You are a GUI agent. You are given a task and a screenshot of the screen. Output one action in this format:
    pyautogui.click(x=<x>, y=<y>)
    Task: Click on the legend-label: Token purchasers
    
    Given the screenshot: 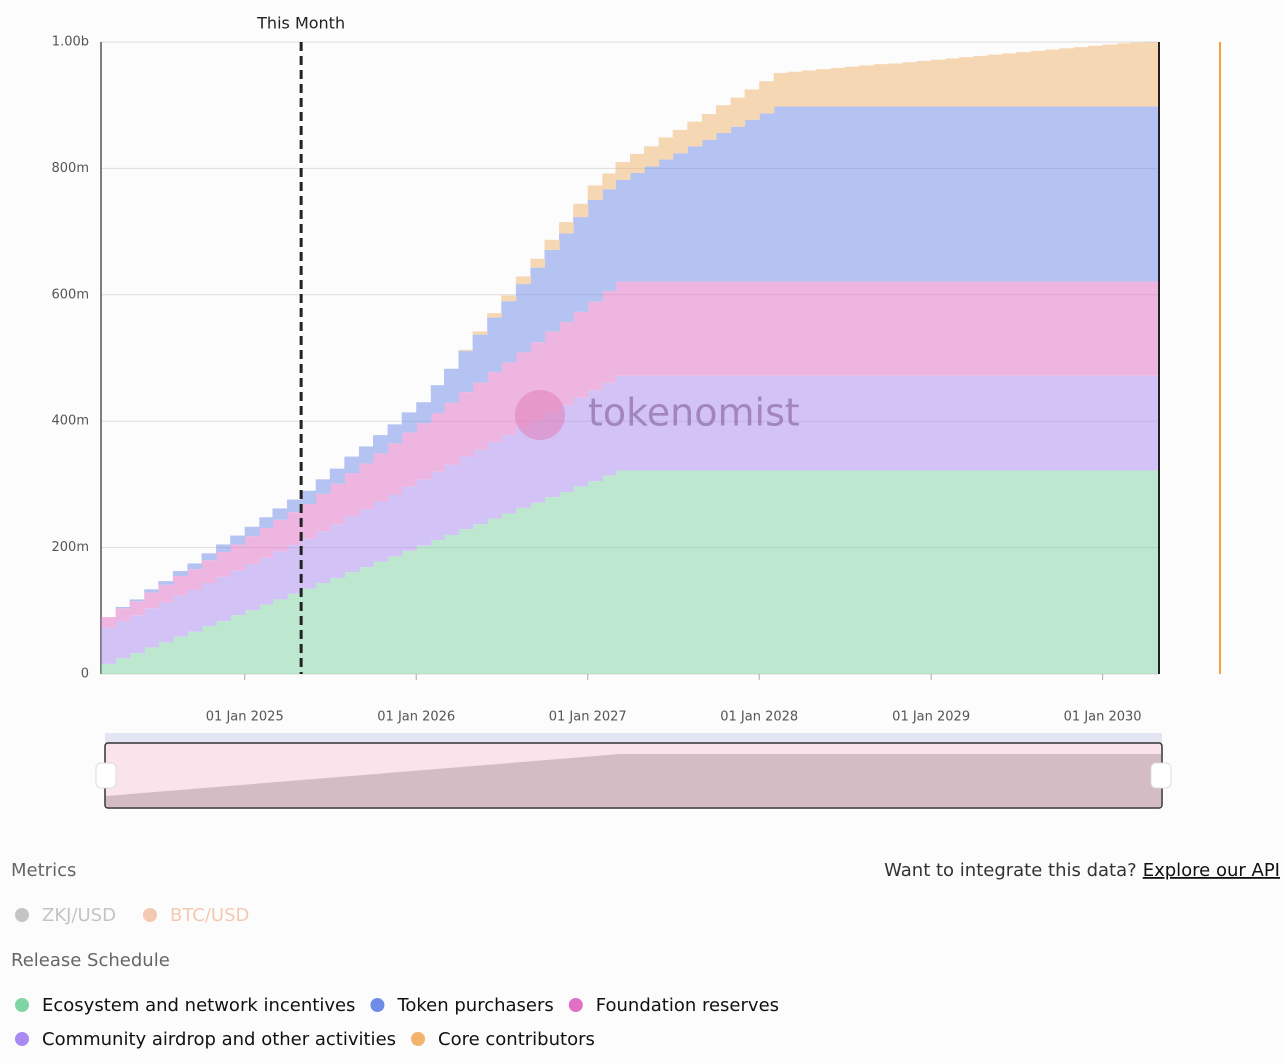 What is the action you would take?
    pyautogui.click(x=474, y=1005)
    